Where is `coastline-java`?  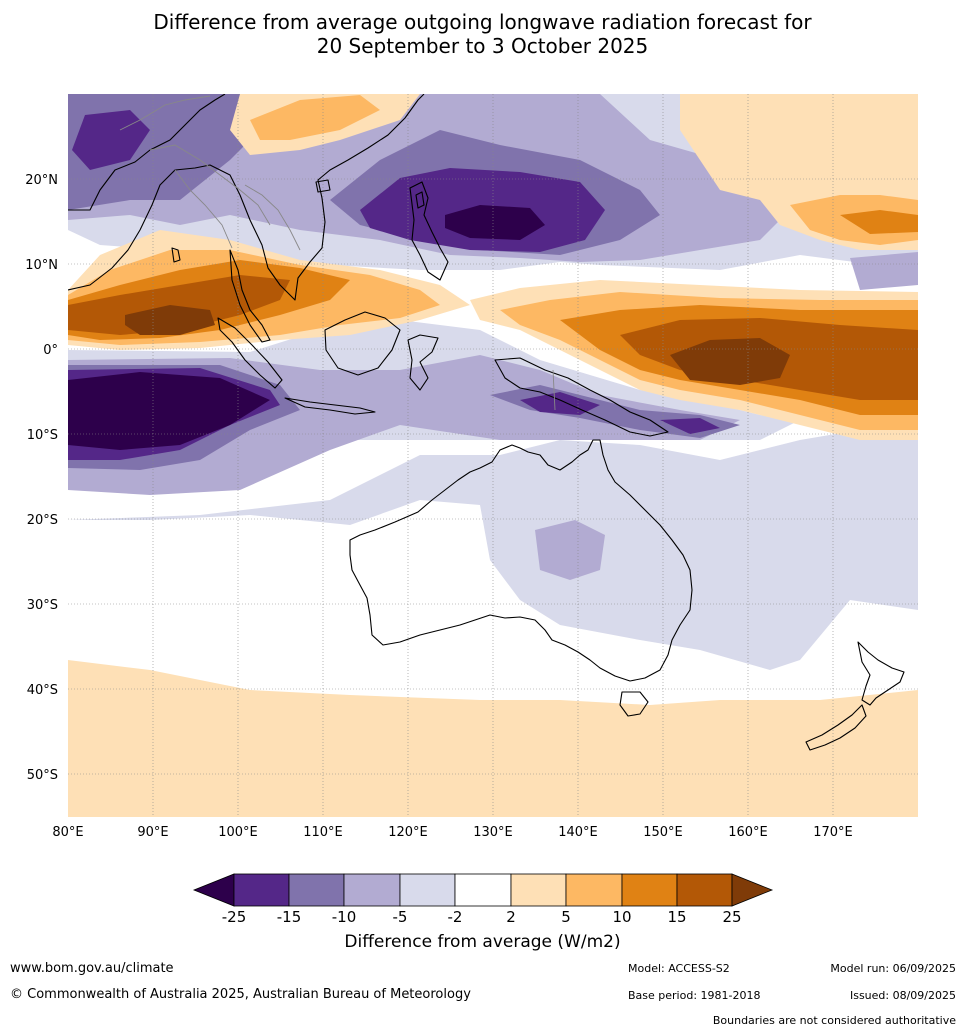
coastline-java is located at coordinates (330, 406).